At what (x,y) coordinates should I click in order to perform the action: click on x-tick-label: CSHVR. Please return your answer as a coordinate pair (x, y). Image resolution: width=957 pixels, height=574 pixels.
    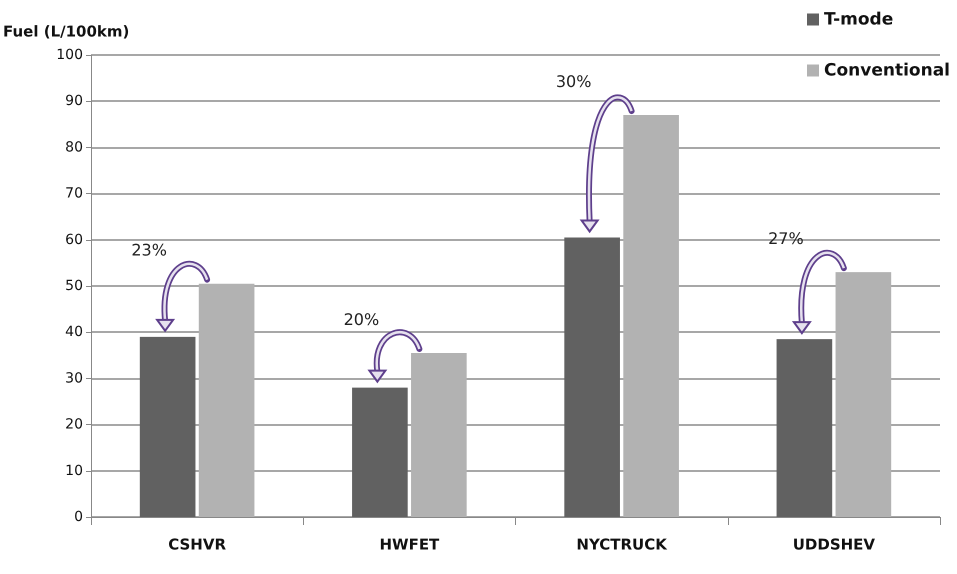
    Looking at the image, I should click on (197, 545).